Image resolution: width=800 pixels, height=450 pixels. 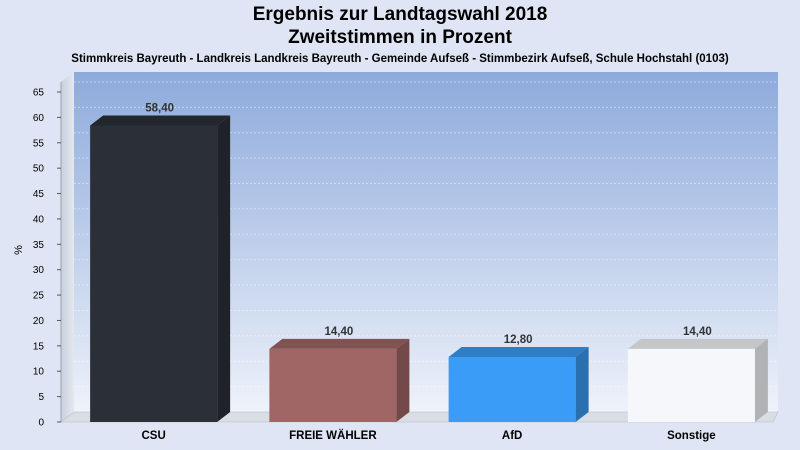 I want to click on y-tick-label: 35, so click(x=39, y=245).